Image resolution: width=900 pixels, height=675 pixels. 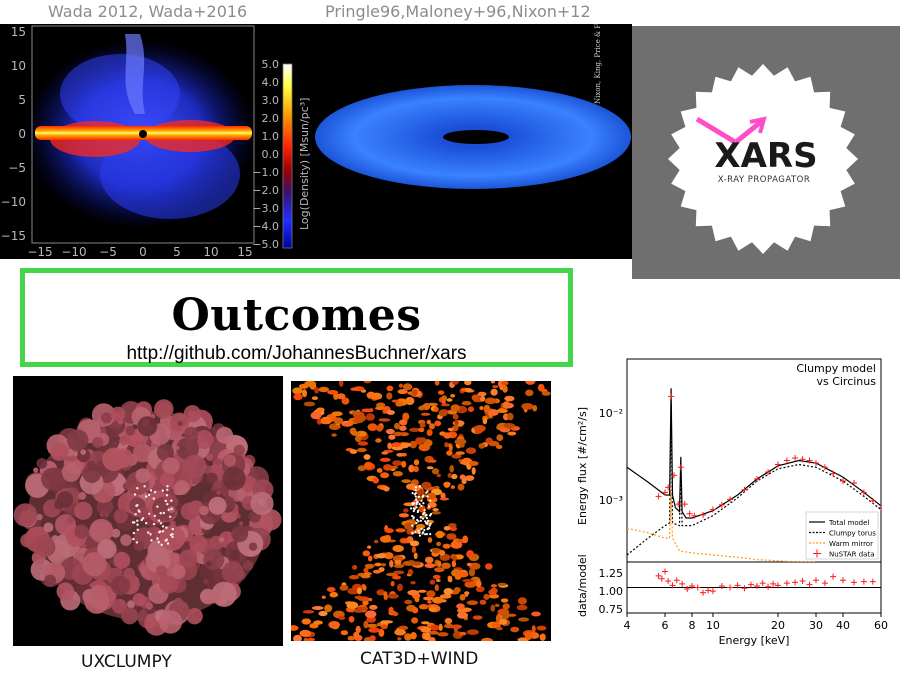 What do you see at coordinates (13, 134) in the screenshot?
I see `sim-y-axis: 15 10 5 0 −5 −10 −15` at bounding box center [13, 134].